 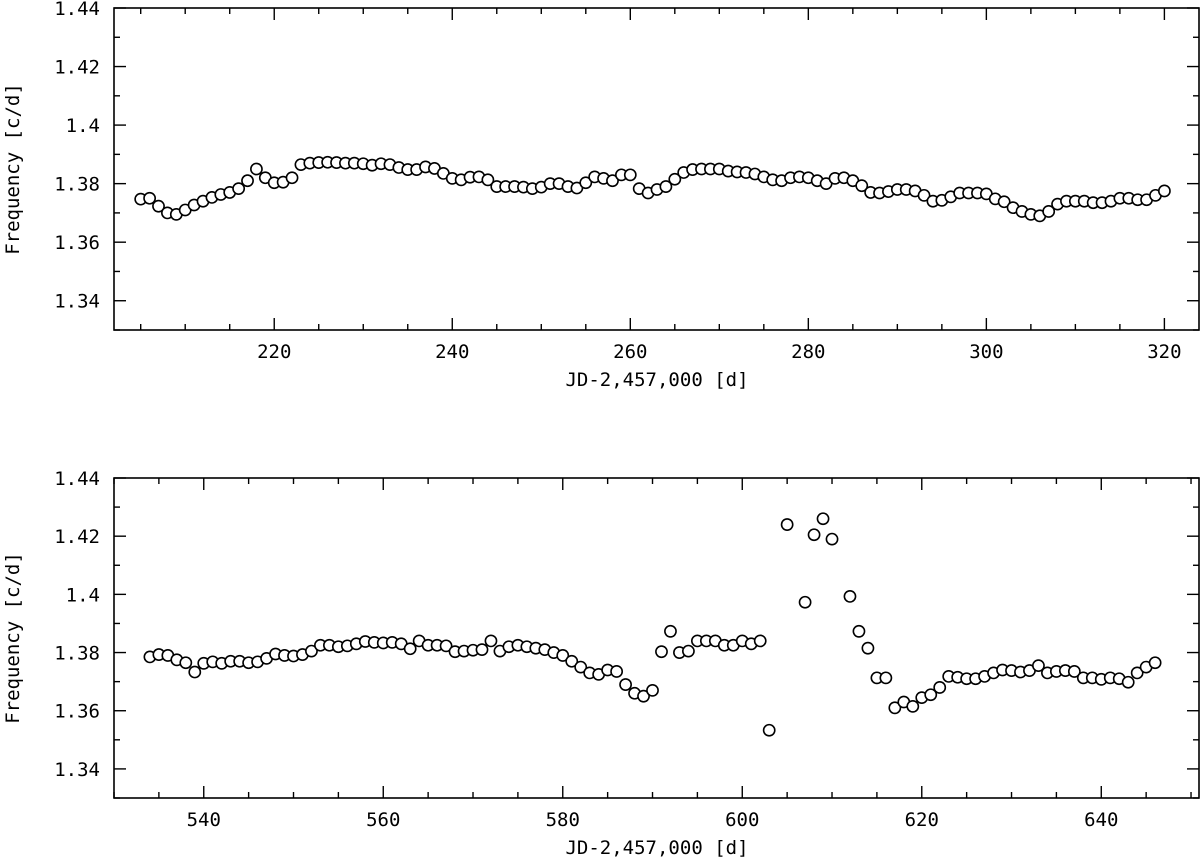 I want to click on top-x-tick-label: 240, so click(x=452, y=352).